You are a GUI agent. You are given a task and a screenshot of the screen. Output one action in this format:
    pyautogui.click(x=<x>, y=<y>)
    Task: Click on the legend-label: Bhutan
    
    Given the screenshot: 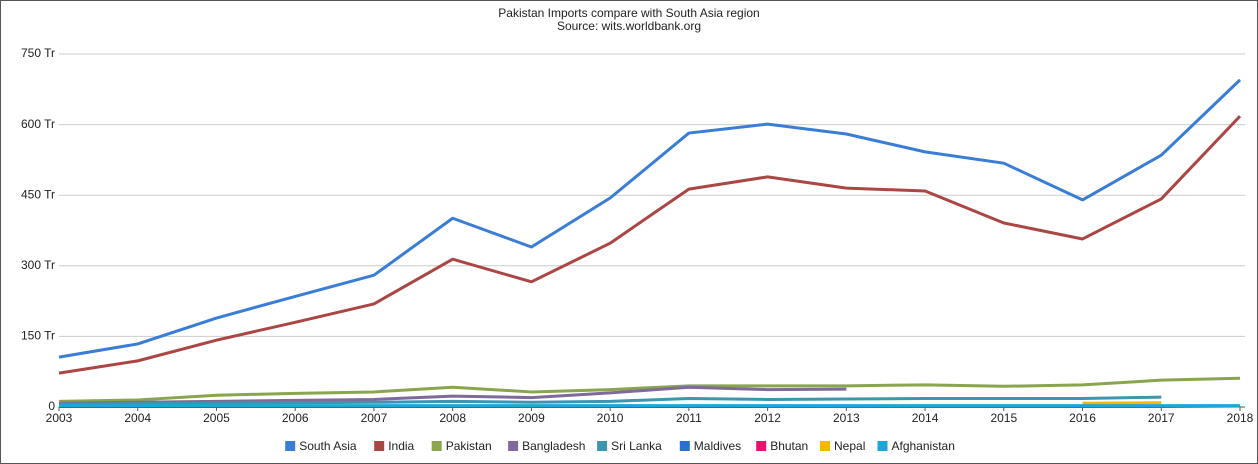 What is the action you would take?
    pyautogui.click(x=789, y=446)
    